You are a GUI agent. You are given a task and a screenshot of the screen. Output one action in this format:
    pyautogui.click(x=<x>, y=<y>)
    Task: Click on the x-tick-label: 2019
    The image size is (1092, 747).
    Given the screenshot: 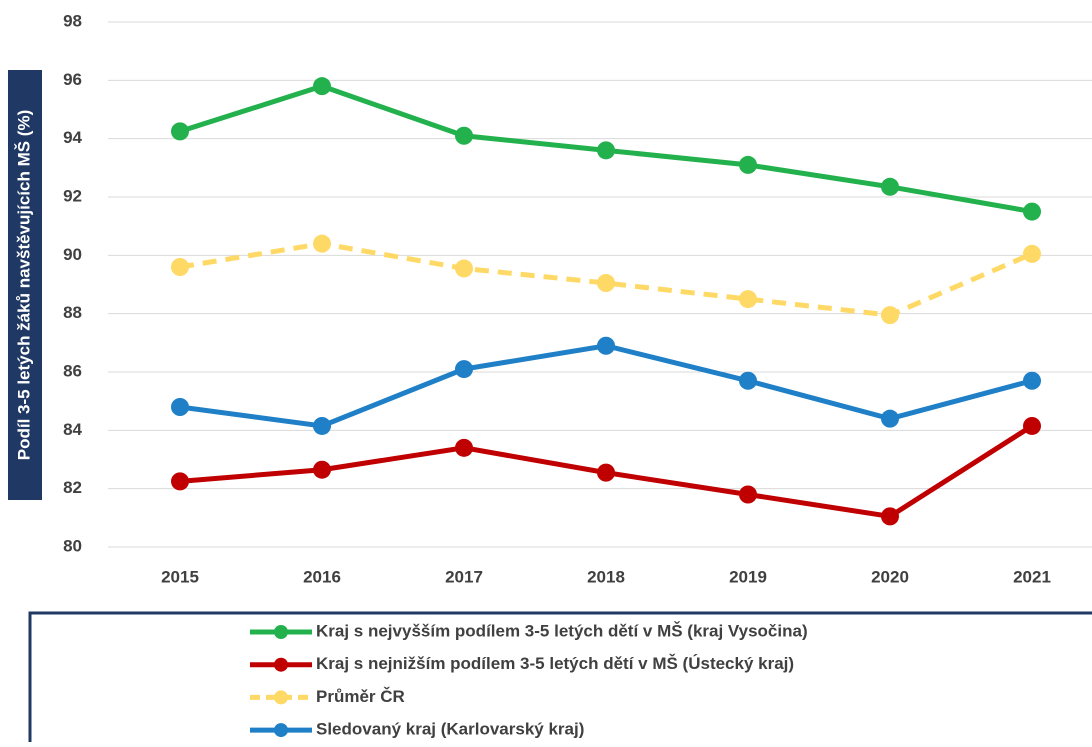 What is the action you would take?
    pyautogui.click(x=748, y=576)
    